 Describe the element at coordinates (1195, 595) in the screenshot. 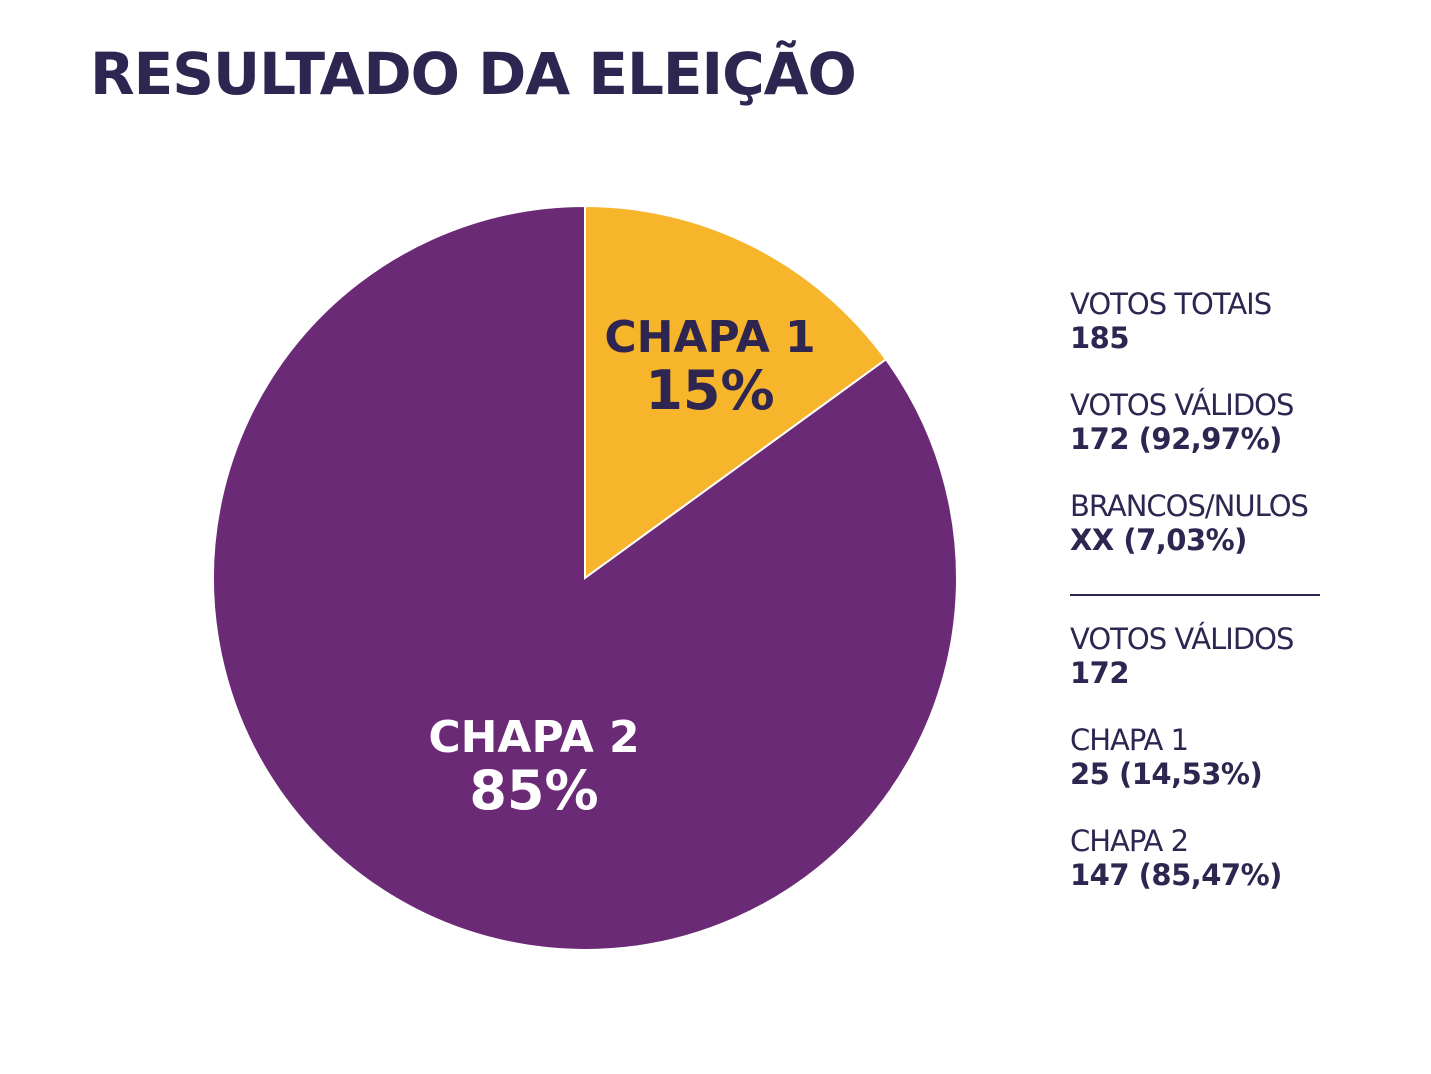

I see `divider` at that location.